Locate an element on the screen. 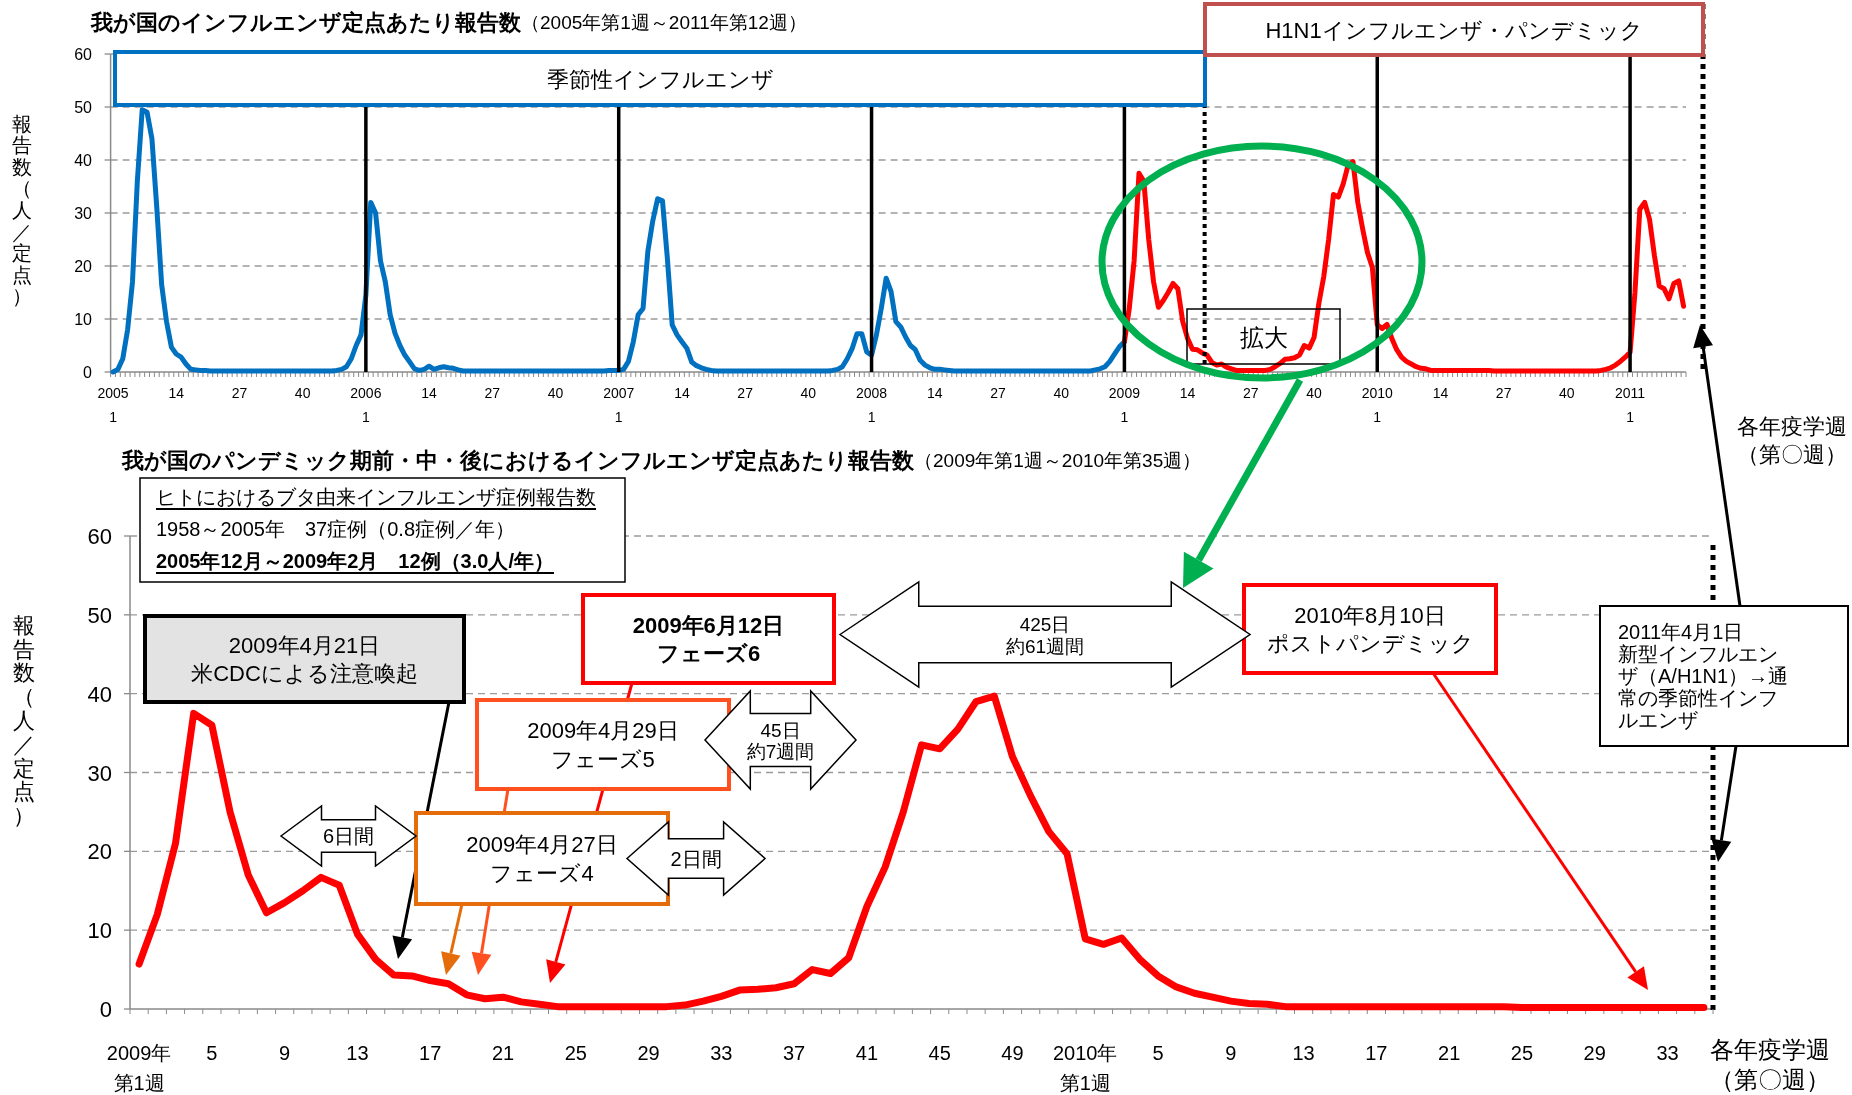  annotation: 45日約7週間 is located at coordinates (780, 740).